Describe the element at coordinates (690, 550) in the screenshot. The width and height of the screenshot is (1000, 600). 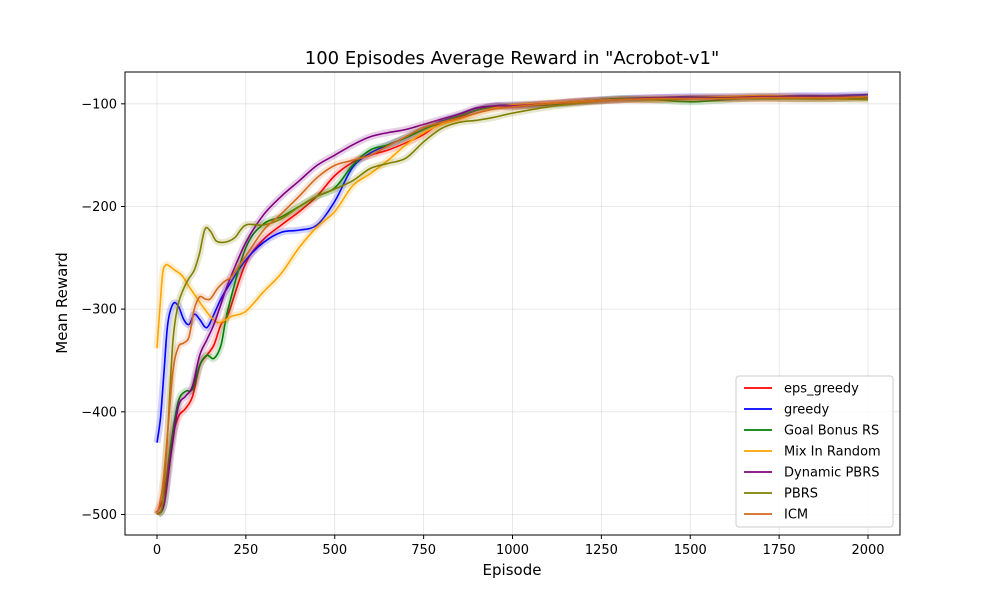
I see `x-tick-label: 1500` at that location.